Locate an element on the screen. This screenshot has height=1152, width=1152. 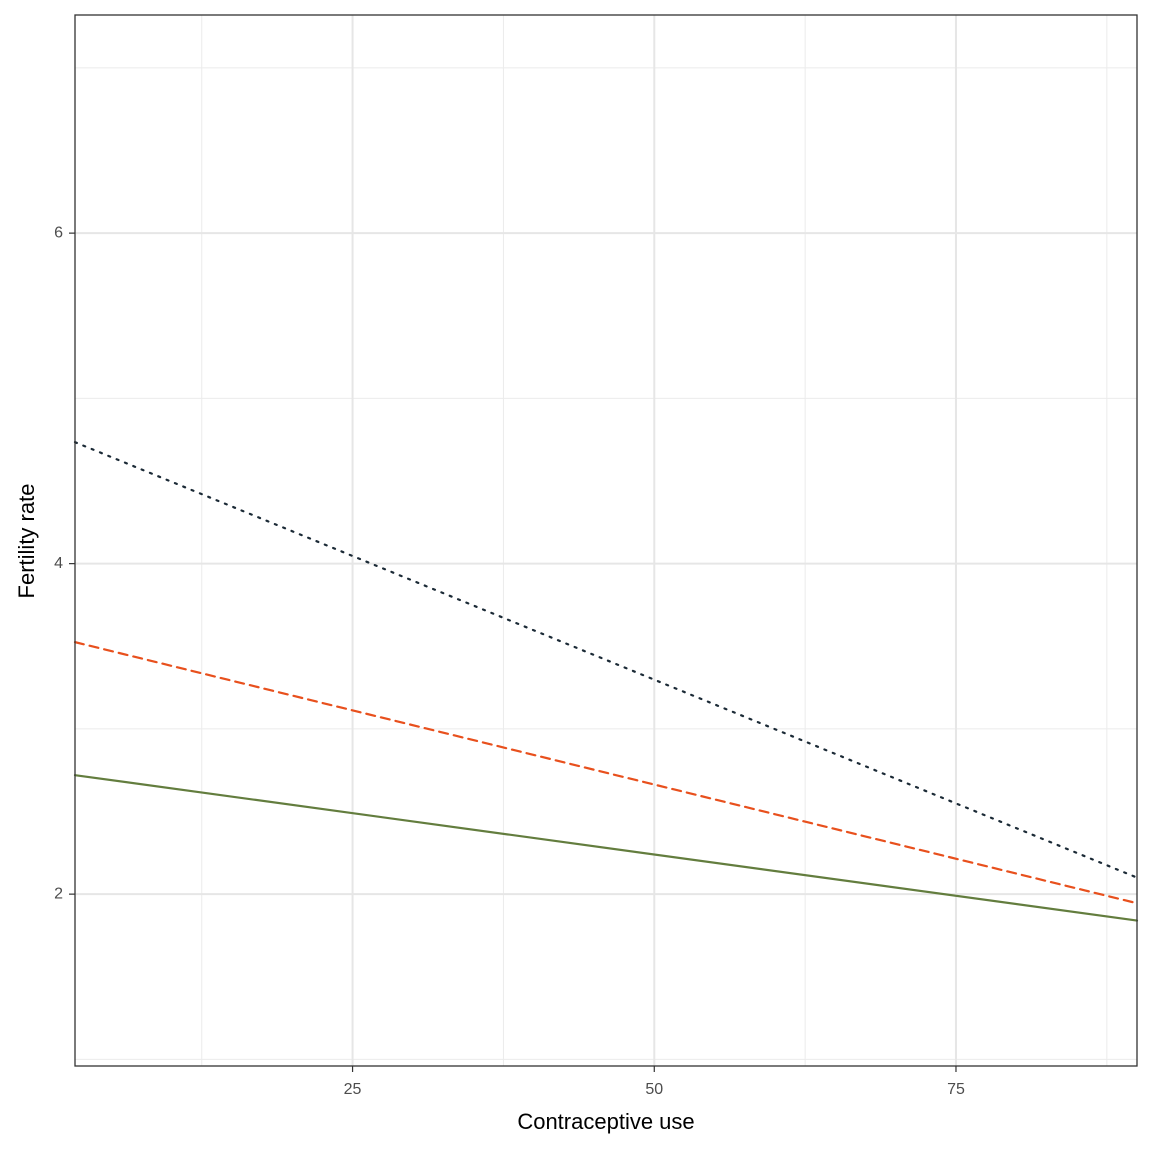
x-tick-label: 75 is located at coordinates (956, 1089).